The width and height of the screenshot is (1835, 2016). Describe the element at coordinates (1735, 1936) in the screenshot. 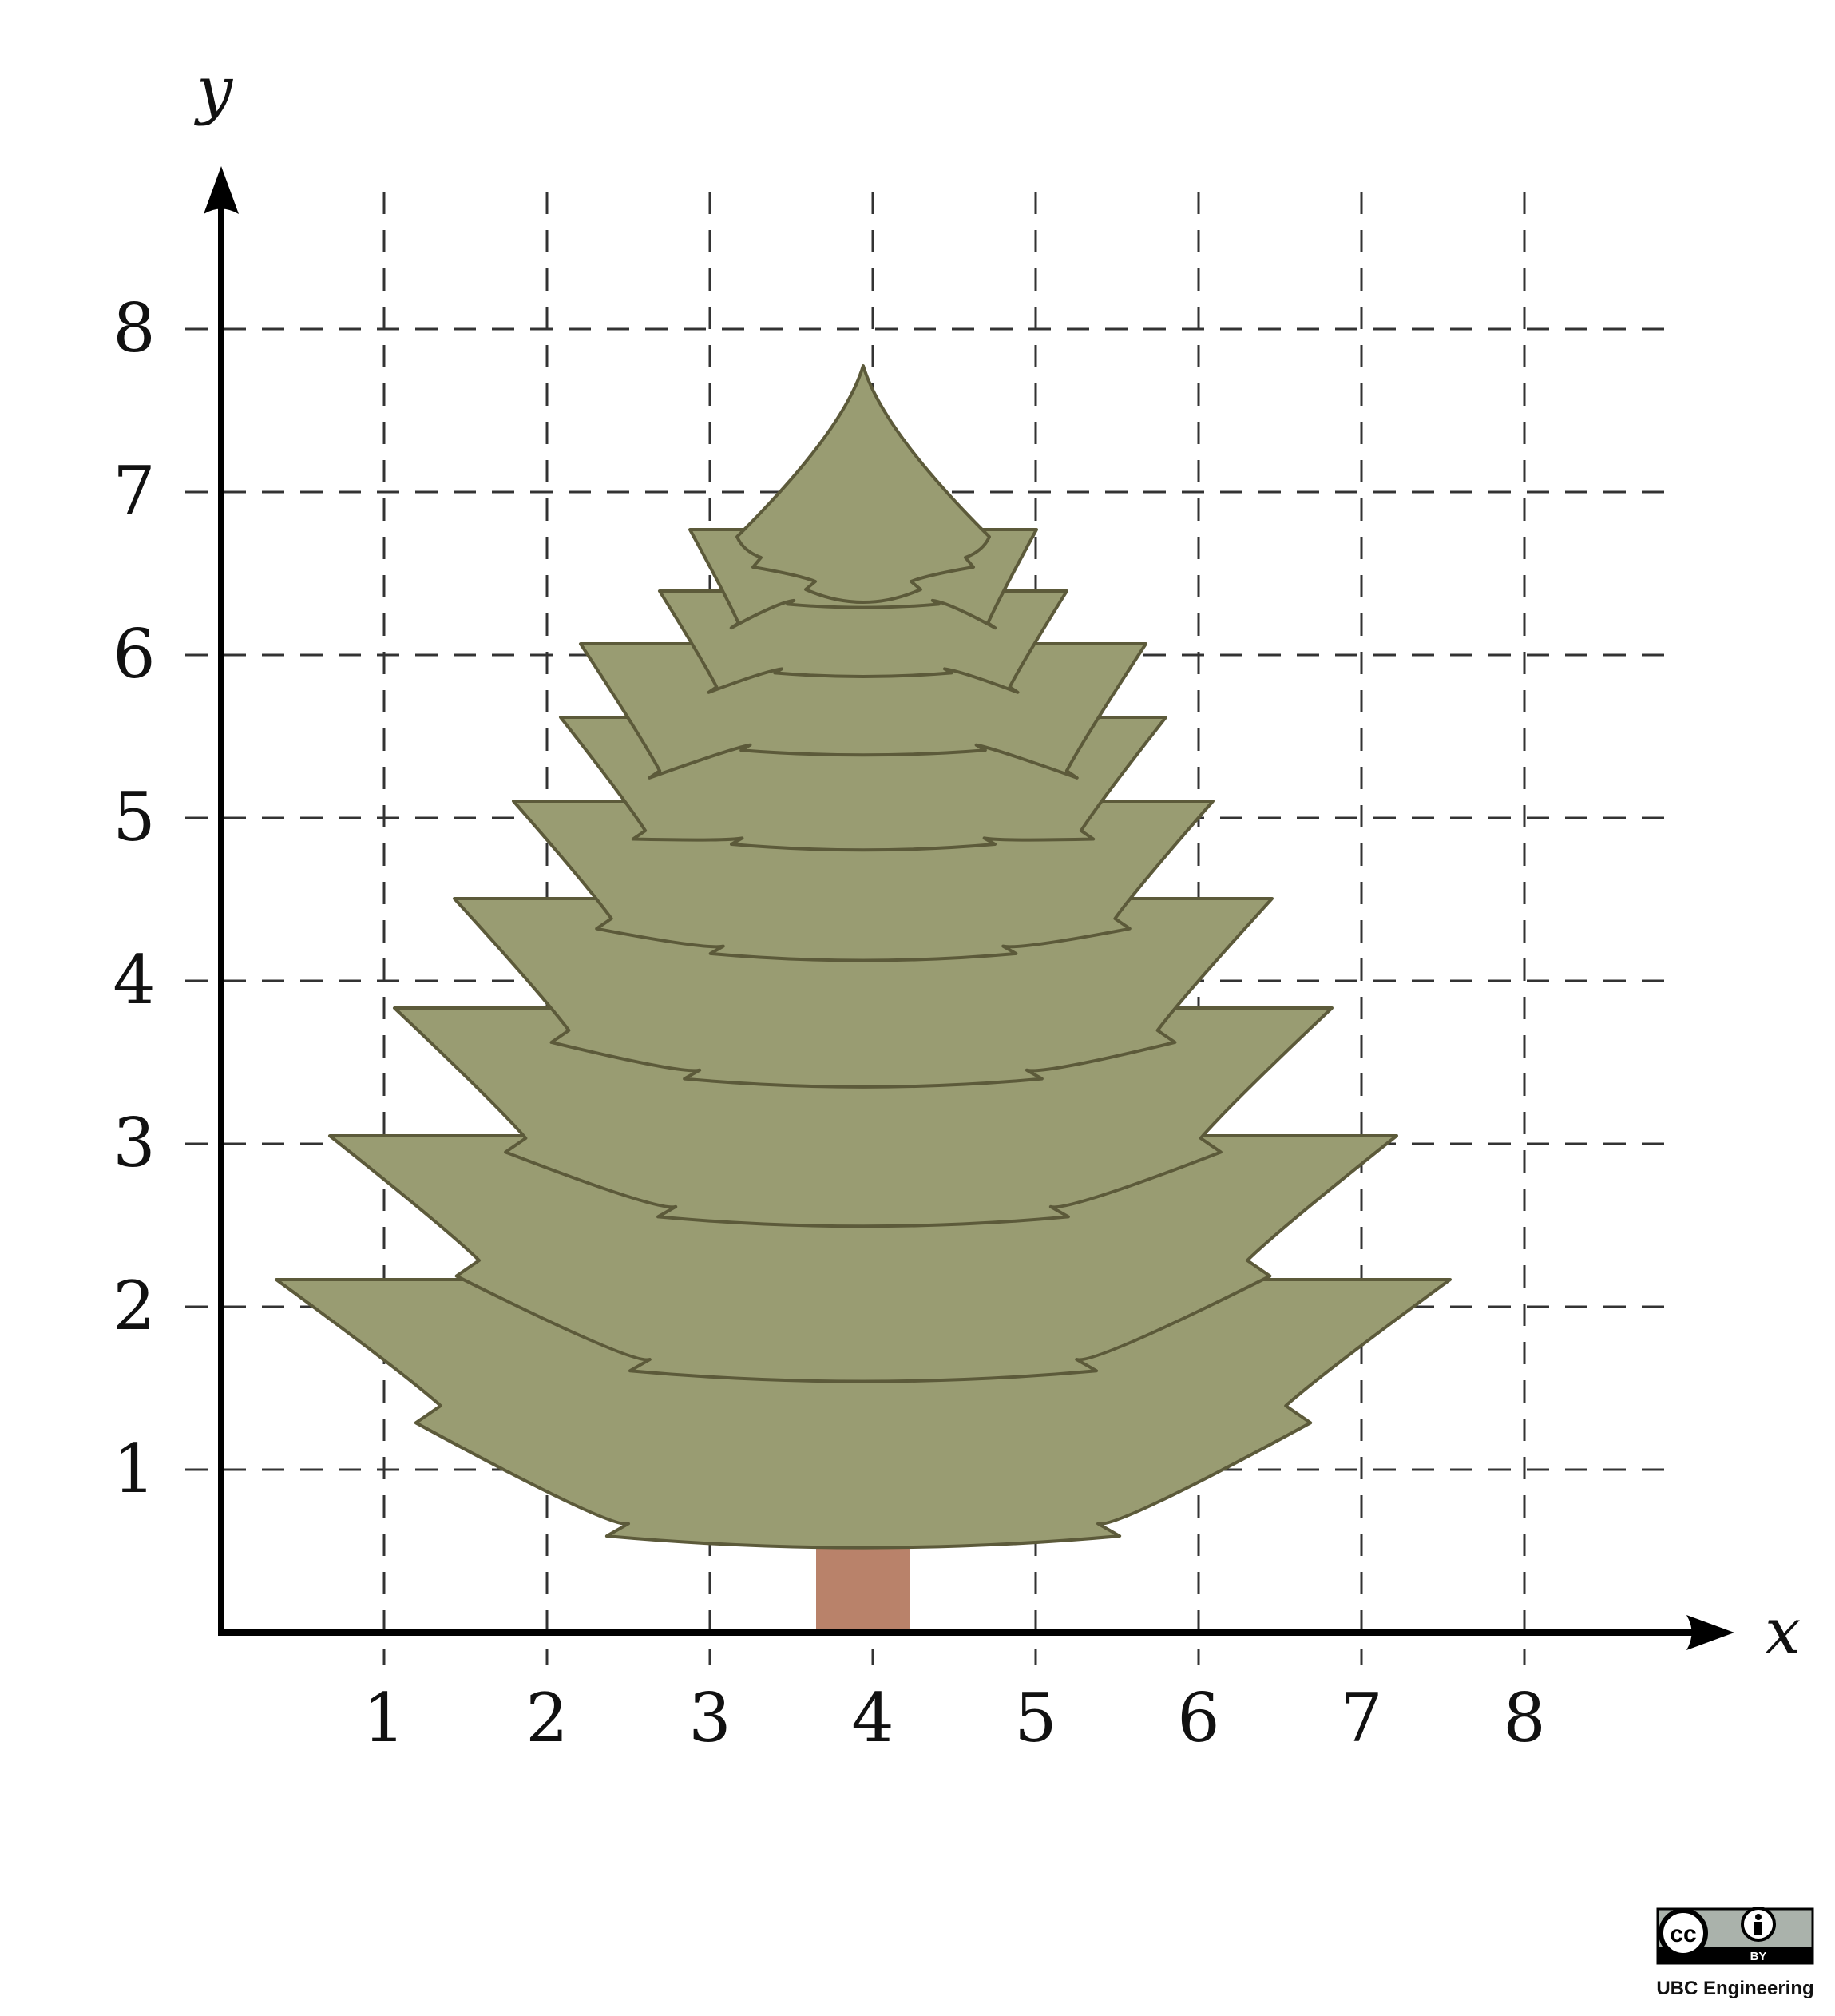

I see `creative-commons-by-icon: cc BY` at that location.